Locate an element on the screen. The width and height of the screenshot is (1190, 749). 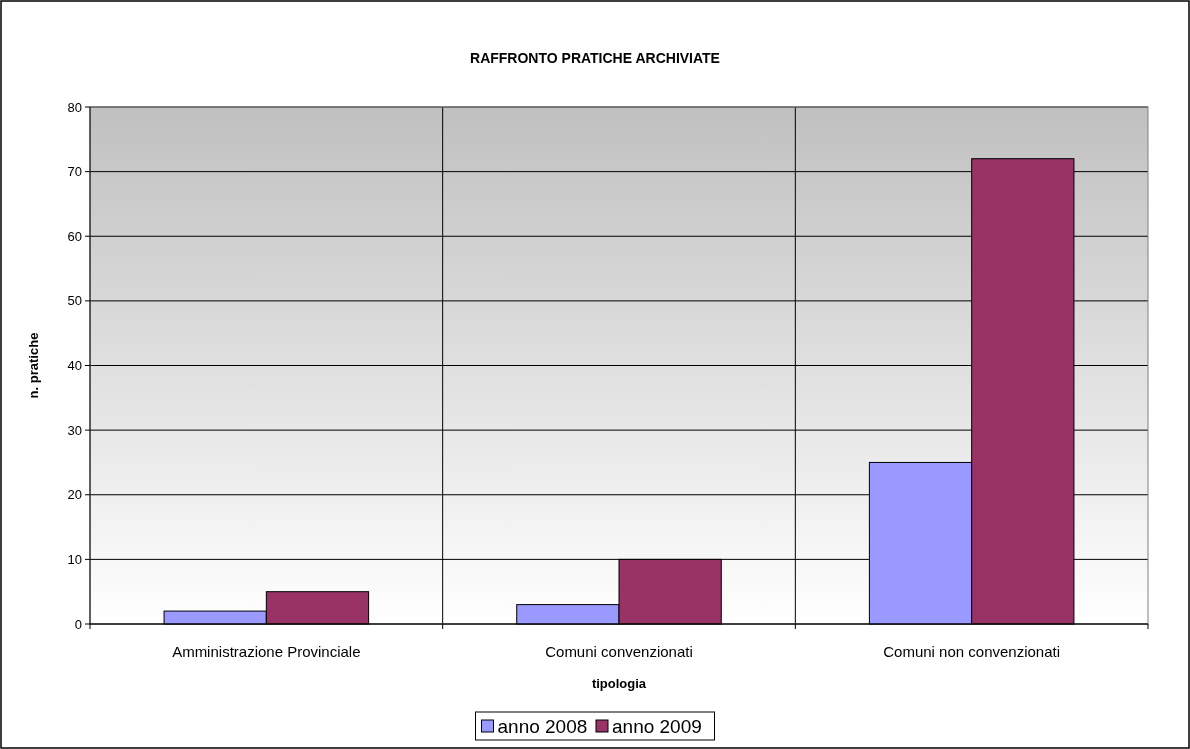
x-tick-label: Comuni convenzionati is located at coordinates (619, 651).